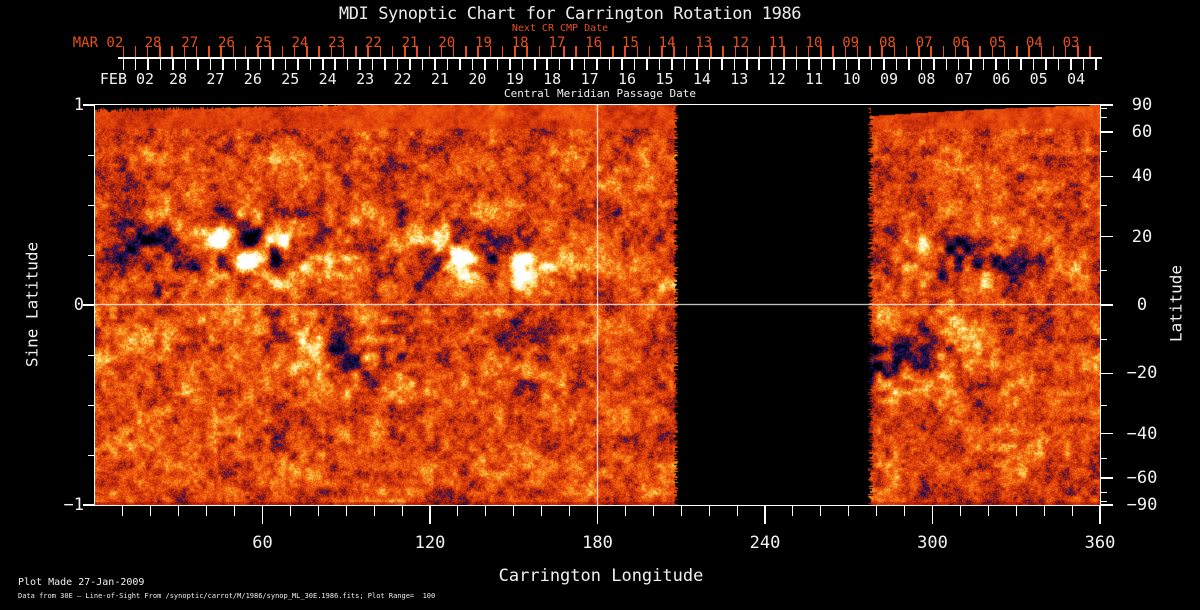 The width and height of the screenshot is (1200, 610). Describe the element at coordinates (932, 543) in the screenshot. I see `longitude-tick-label: 300` at that location.